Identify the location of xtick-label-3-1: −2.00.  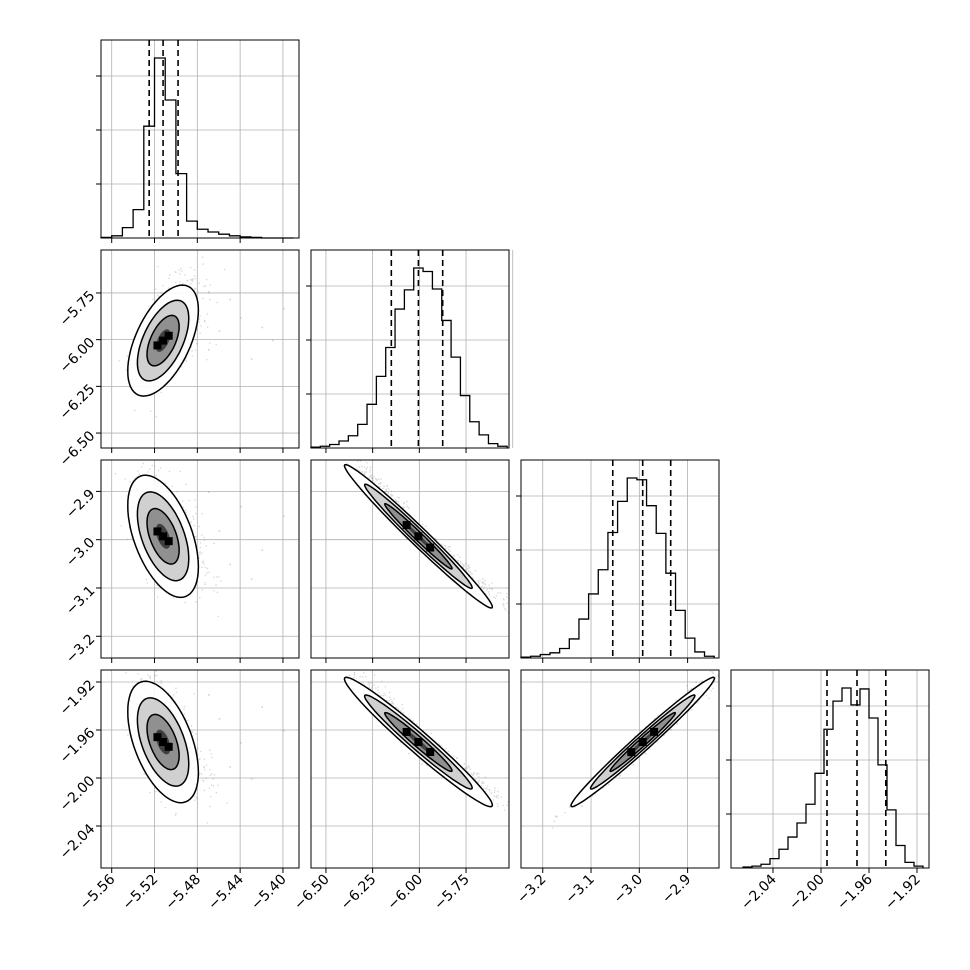
(807, 893).